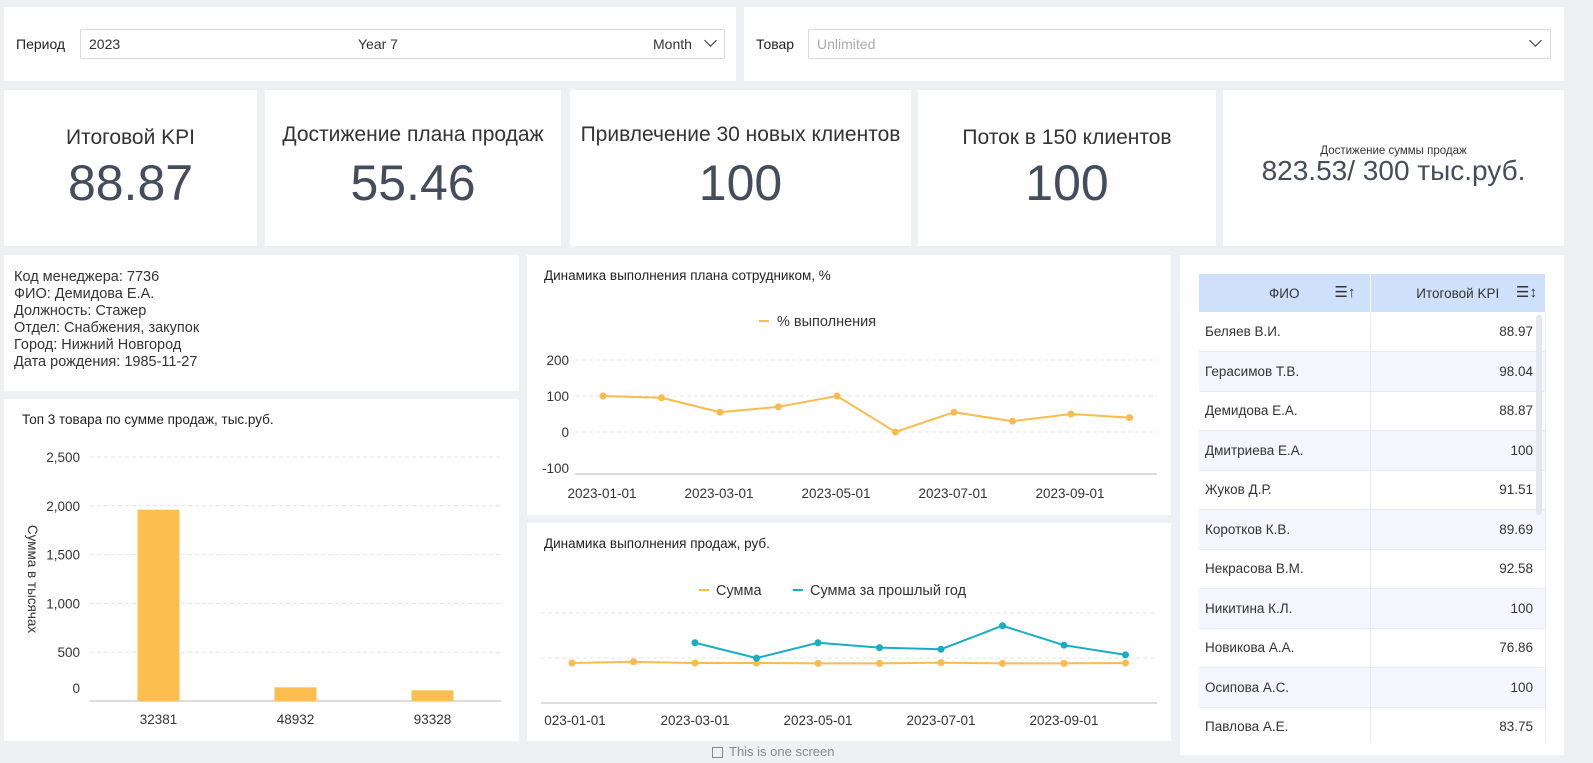 The width and height of the screenshot is (1593, 763). I want to click on cell-kpi: 76.86, so click(1458, 648).